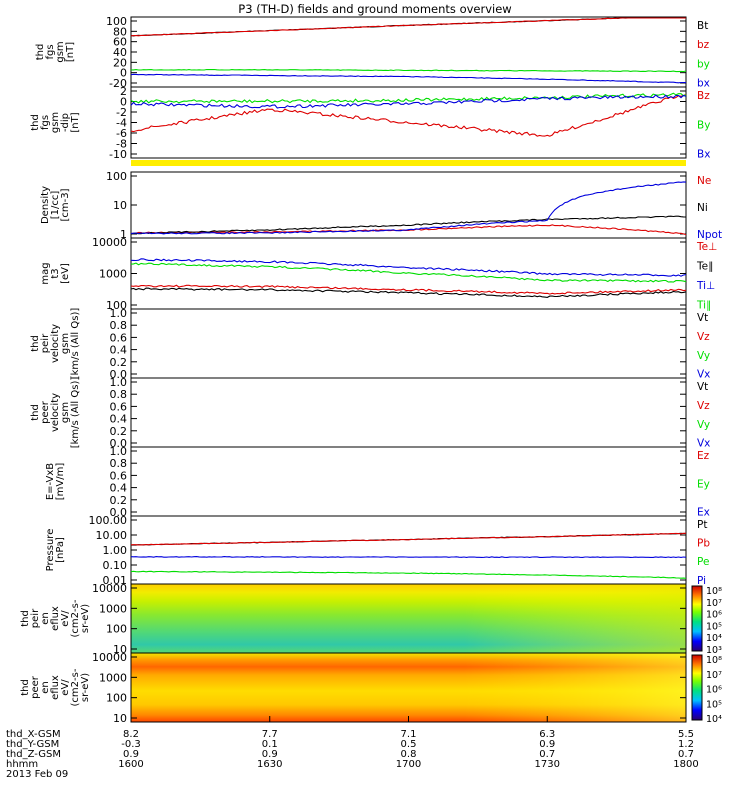 The height and width of the screenshot is (800, 750). What do you see at coordinates (408, 764) in the screenshot?
I see `x-tick-label: 1700` at bounding box center [408, 764].